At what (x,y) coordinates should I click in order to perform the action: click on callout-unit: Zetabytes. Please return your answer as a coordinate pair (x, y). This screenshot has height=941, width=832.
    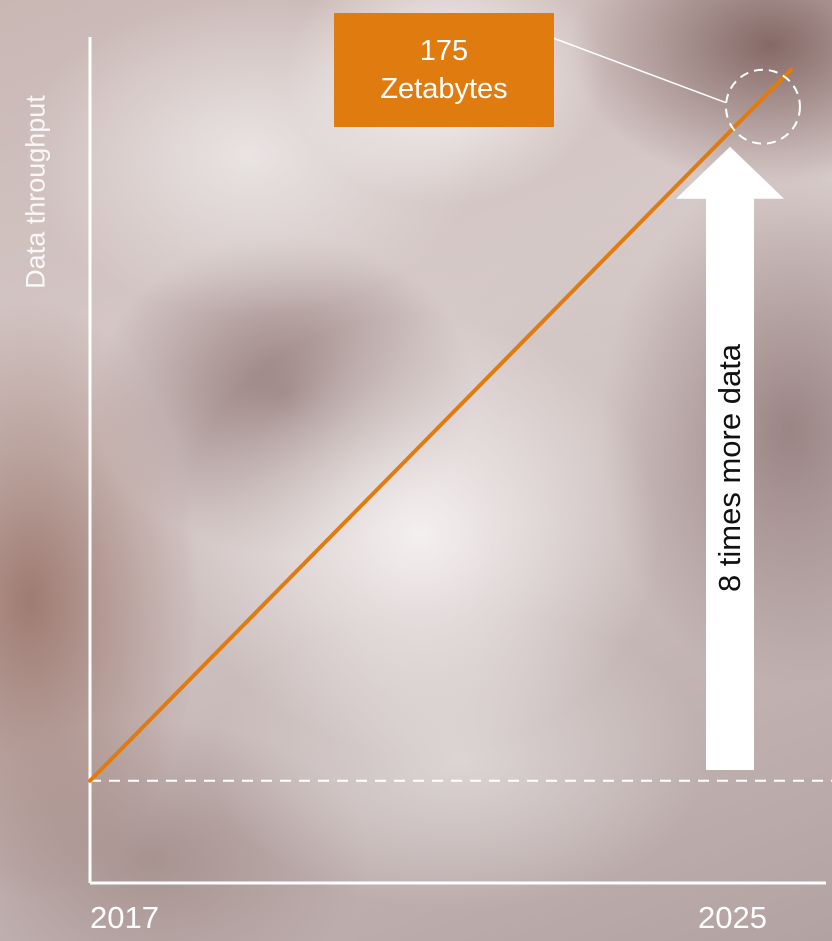
    Looking at the image, I should click on (444, 89).